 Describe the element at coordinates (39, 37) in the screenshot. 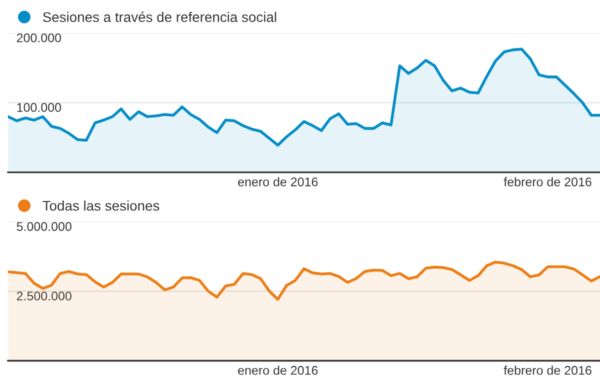

I see `y-tick-label: 200.000` at that location.